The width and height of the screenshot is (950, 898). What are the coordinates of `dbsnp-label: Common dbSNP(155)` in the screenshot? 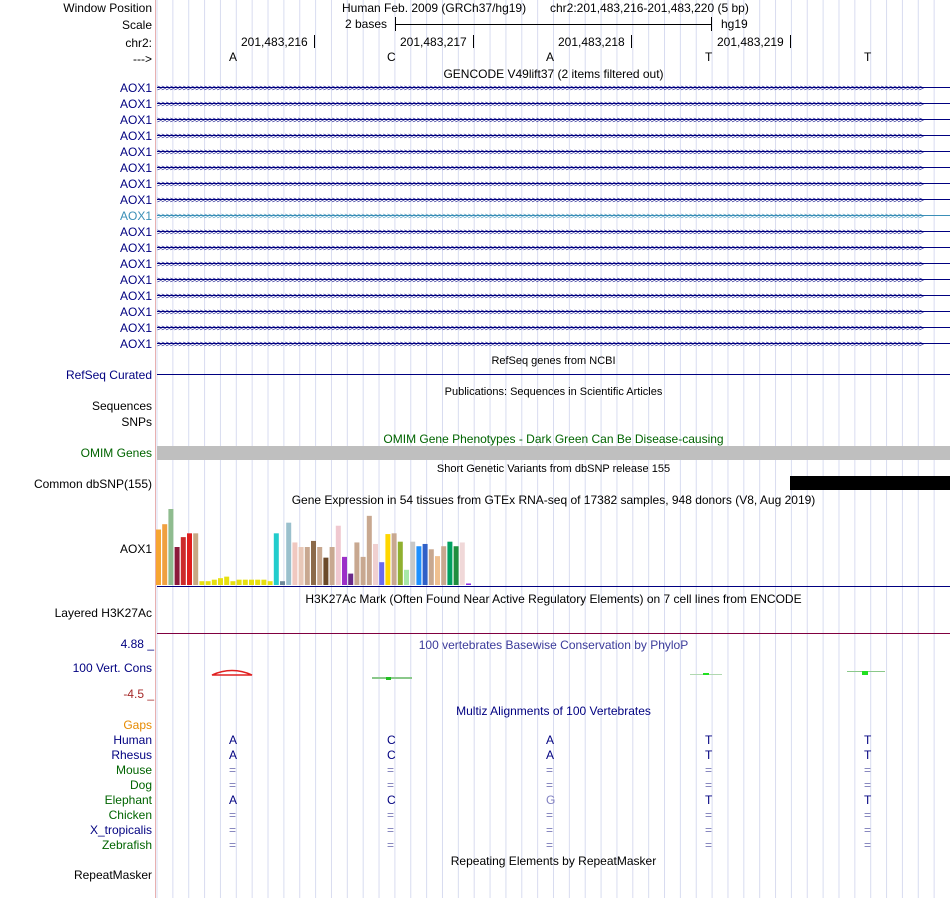 It's located at (92, 484).